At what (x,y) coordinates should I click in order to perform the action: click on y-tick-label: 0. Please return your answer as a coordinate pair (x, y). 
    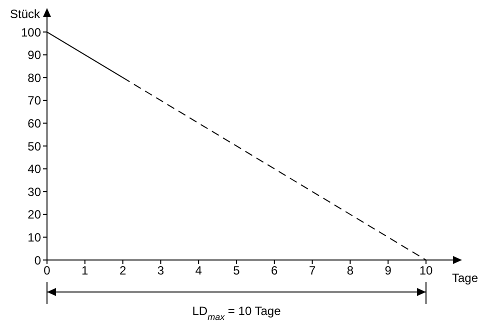
    Looking at the image, I should click on (38, 260).